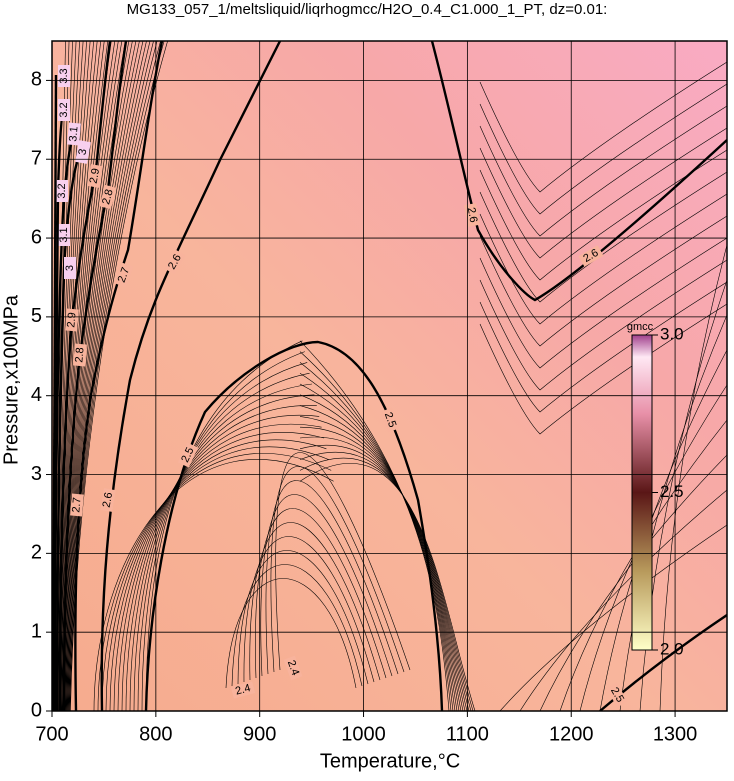 The height and width of the screenshot is (781, 734). What do you see at coordinates (155, 734) in the screenshot?
I see `x-tick-label: 800` at bounding box center [155, 734].